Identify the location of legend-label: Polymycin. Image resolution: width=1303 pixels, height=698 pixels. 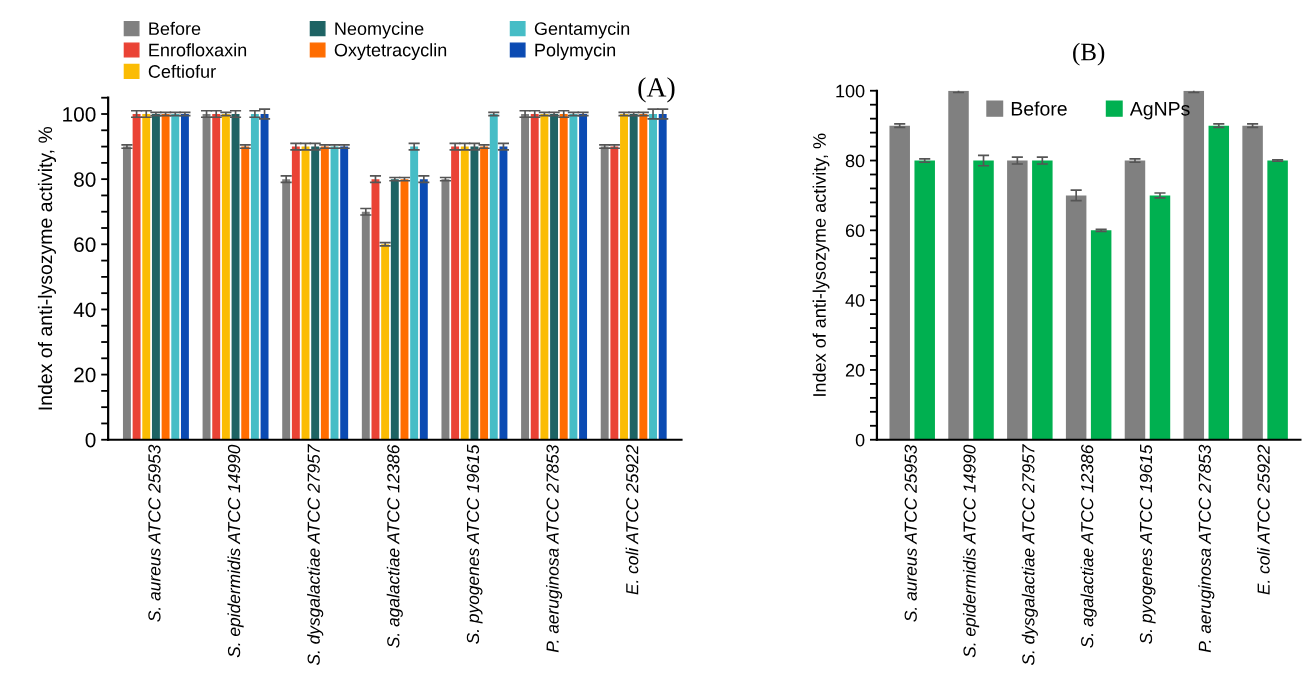
(575, 52).